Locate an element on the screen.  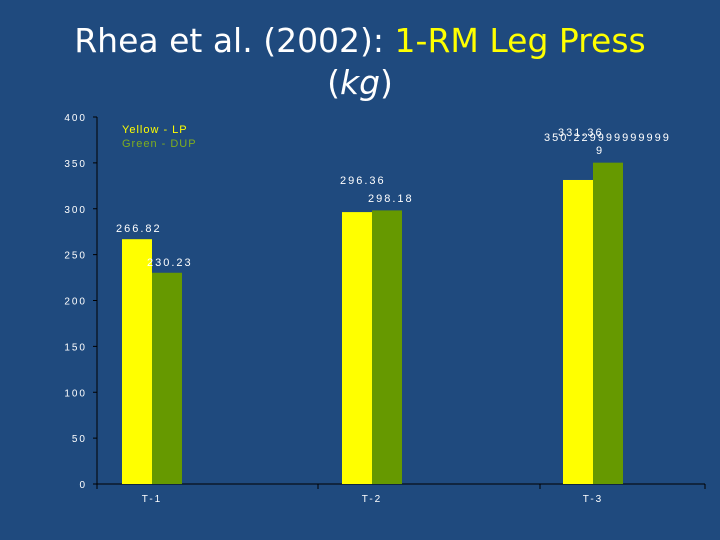
data-label: 230.23 is located at coordinates (170, 263).